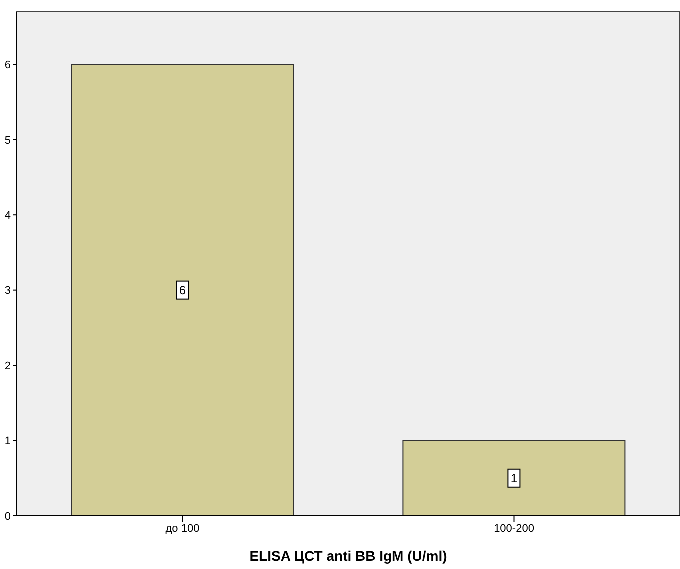  What do you see at coordinates (349, 556) in the screenshot?
I see `x-axis-title: ELISA ЦСТ anti BB IgM (U/ml)` at bounding box center [349, 556].